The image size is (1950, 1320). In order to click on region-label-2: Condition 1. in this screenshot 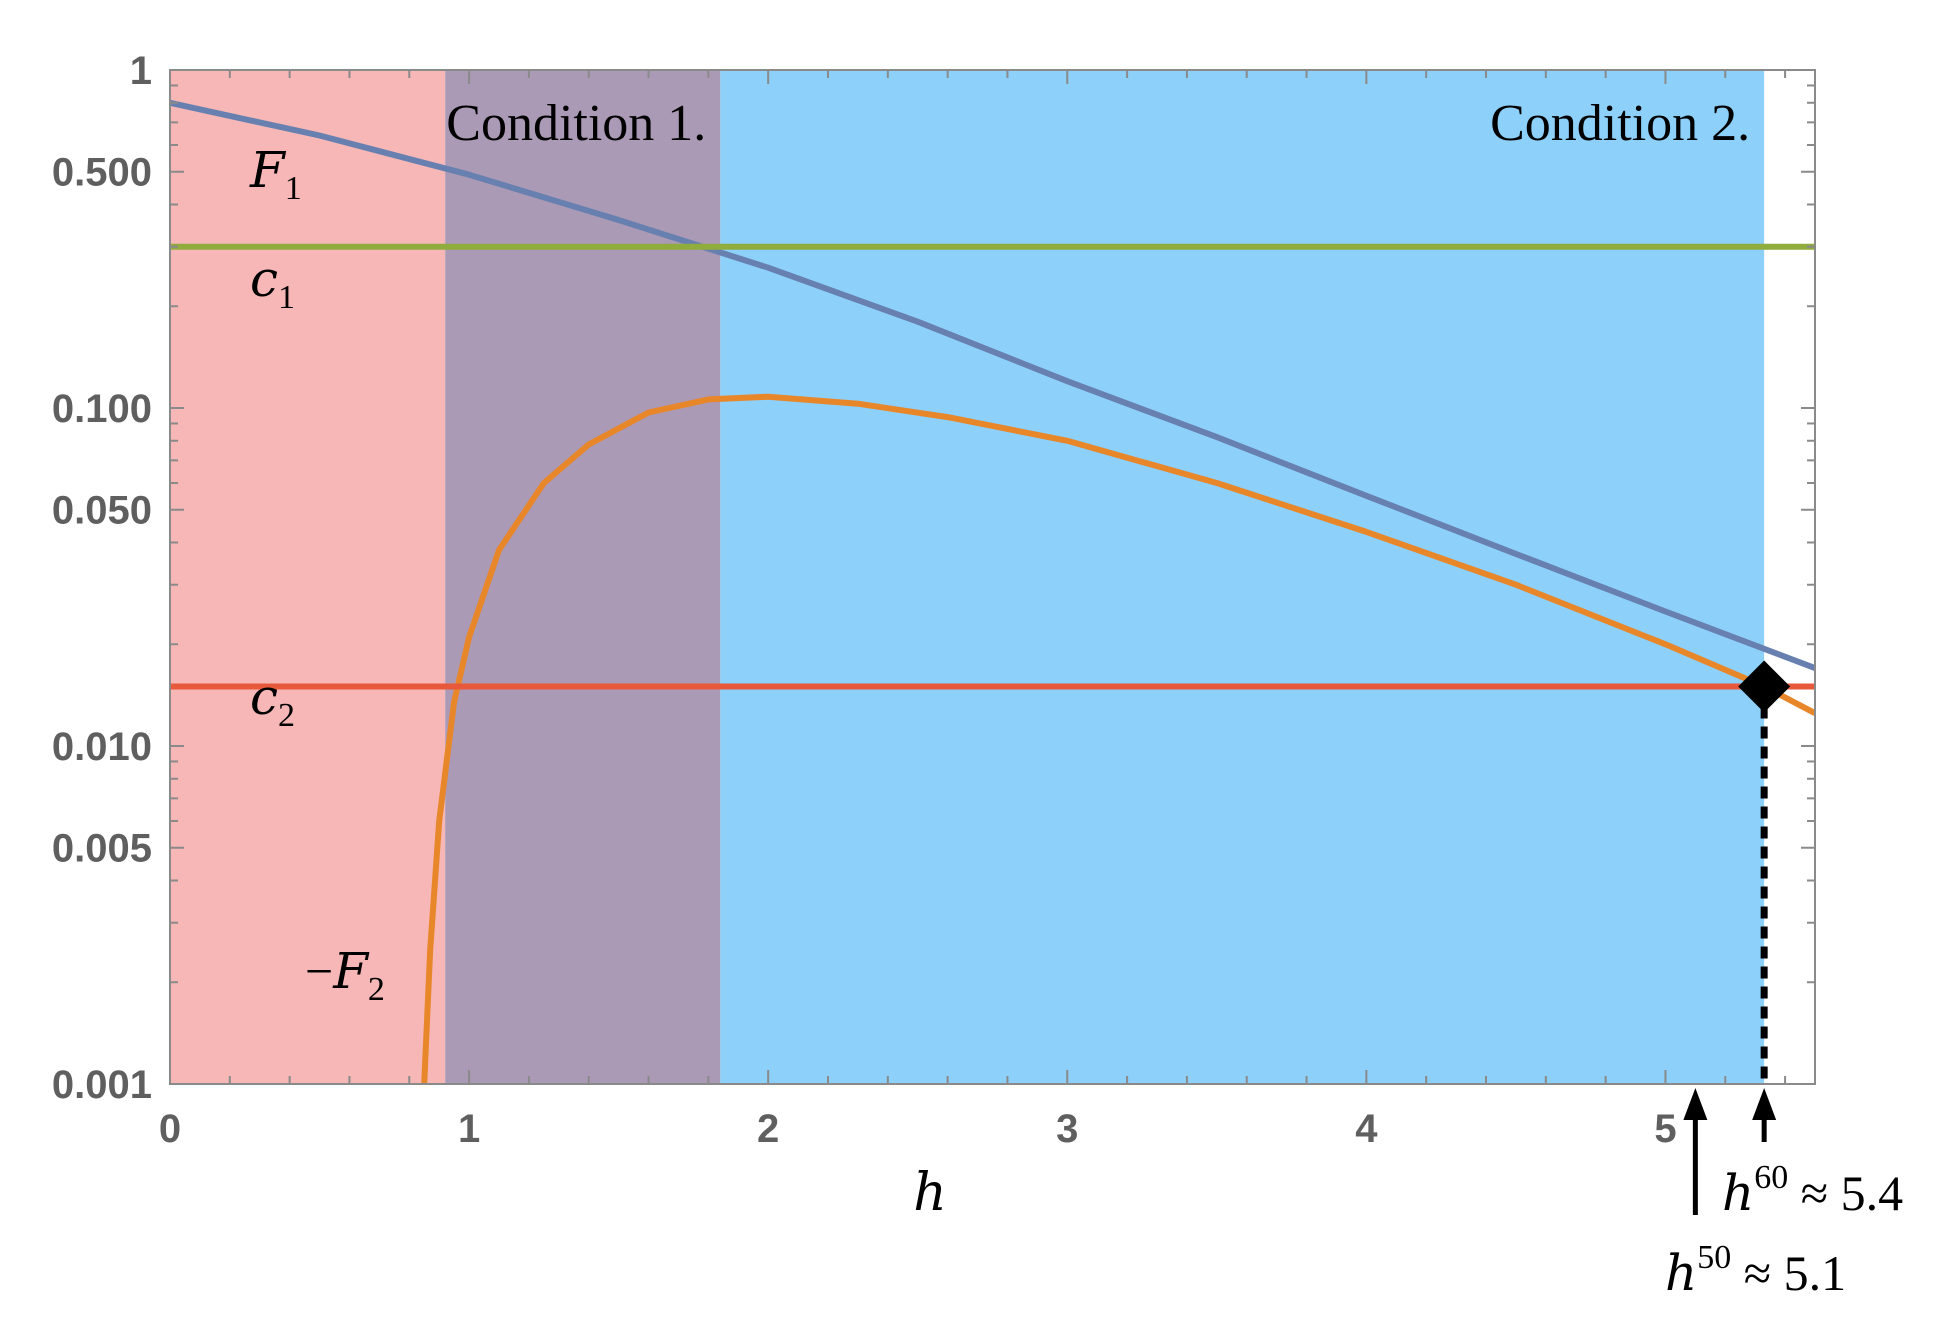, I will do `click(576, 123)`.